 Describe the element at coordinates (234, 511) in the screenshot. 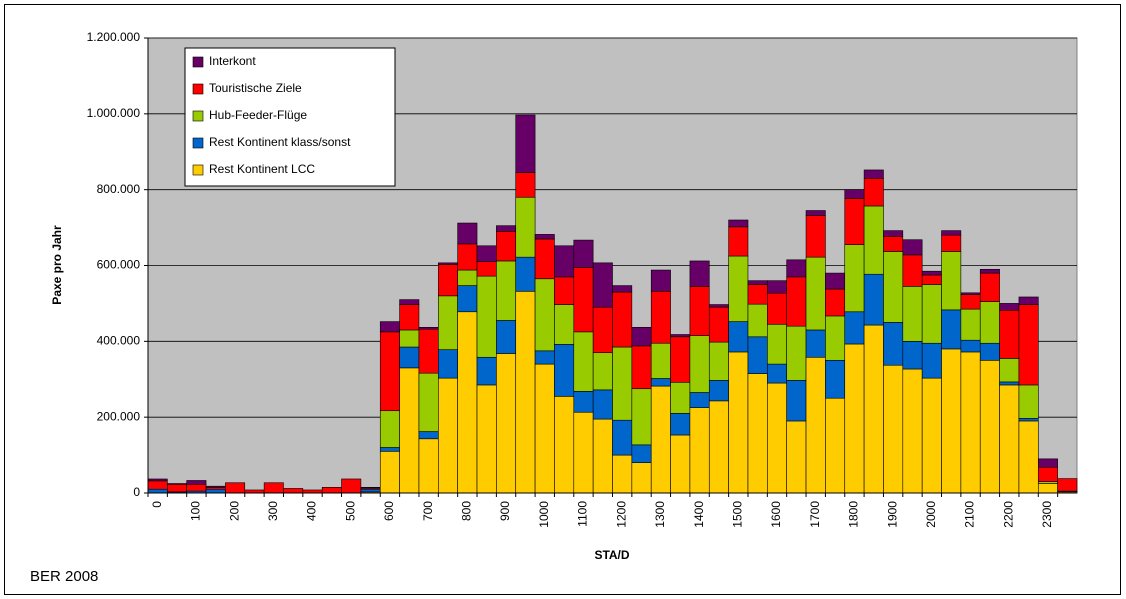

I see `x-tick-label: 200` at that location.